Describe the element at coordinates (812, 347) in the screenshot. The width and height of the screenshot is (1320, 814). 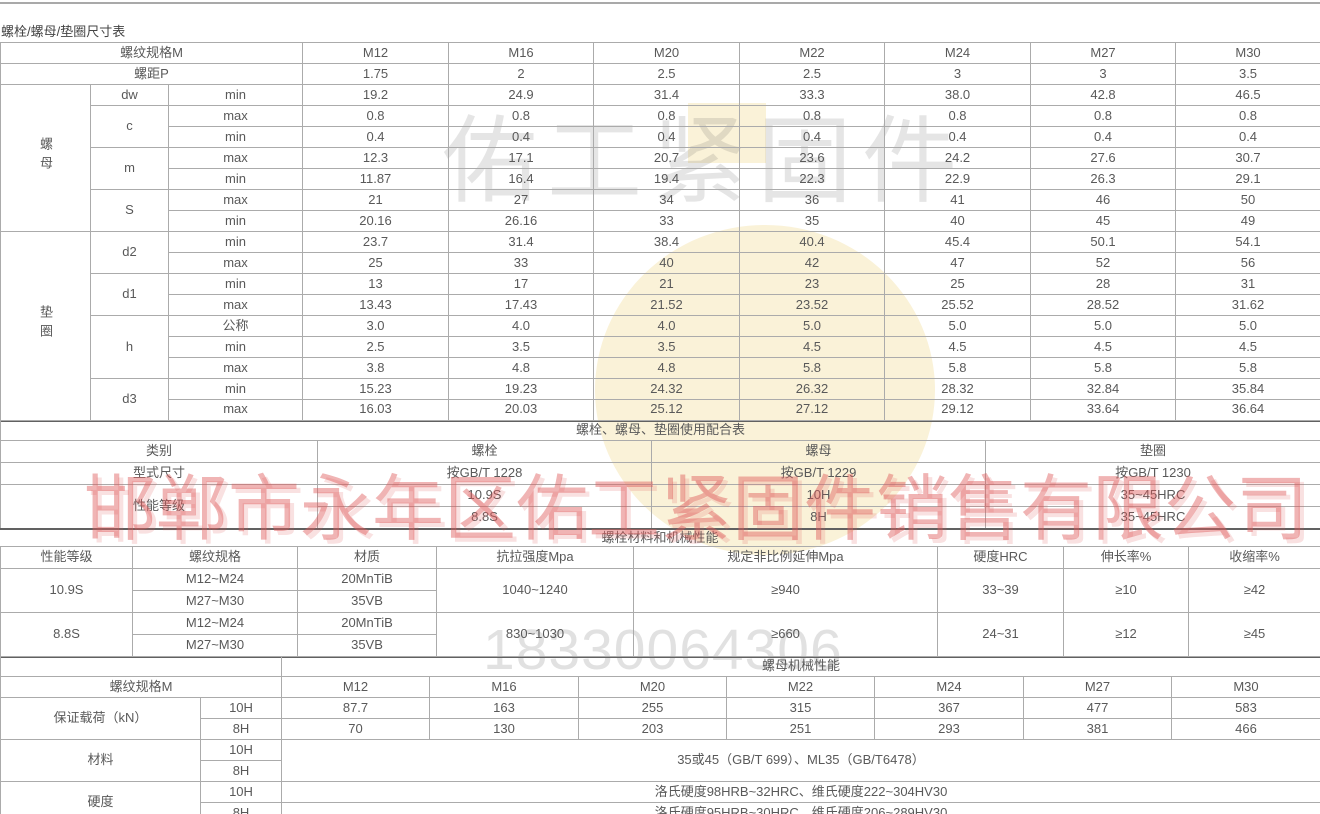
I see `value-cell: 4.5` at that location.